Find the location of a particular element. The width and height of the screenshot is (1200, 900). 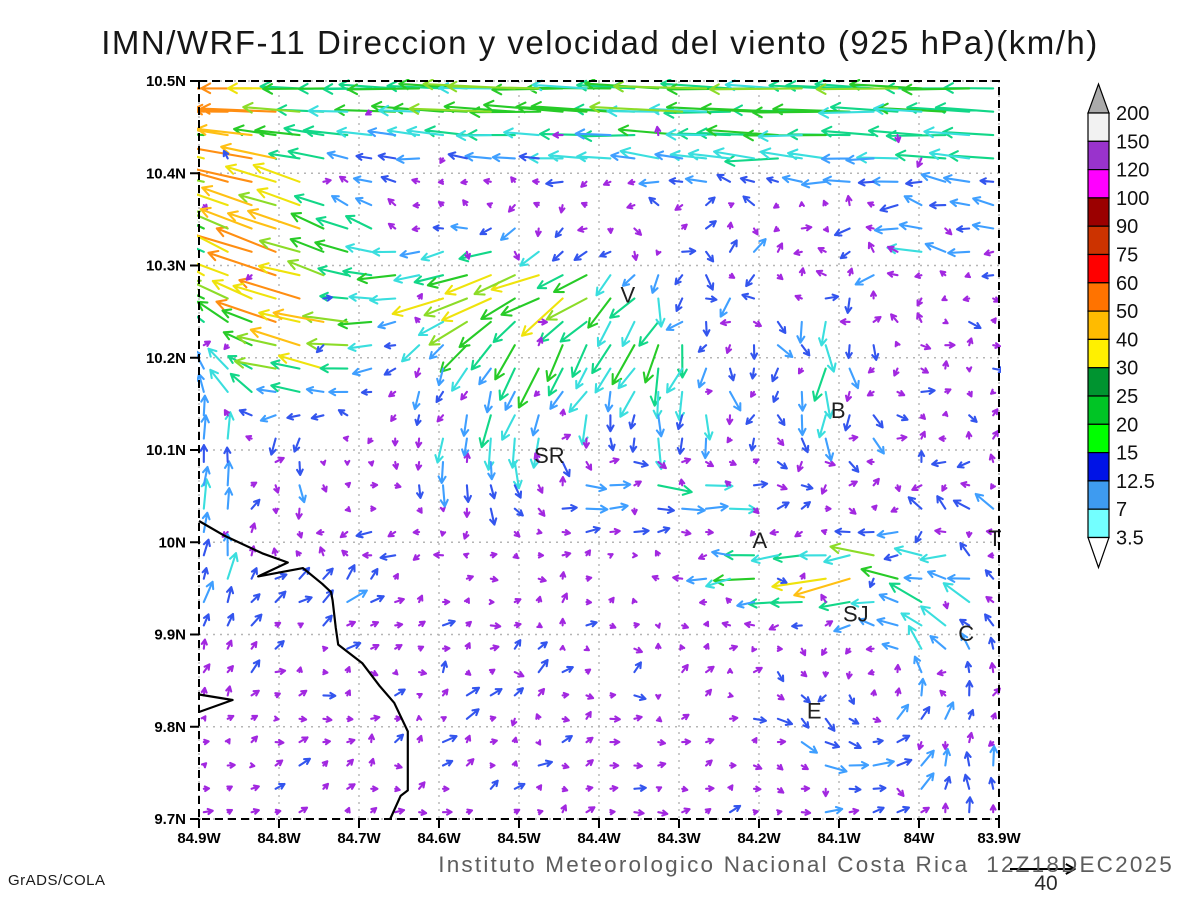

colorbar-label: 30 is located at coordinates (1127, 369).